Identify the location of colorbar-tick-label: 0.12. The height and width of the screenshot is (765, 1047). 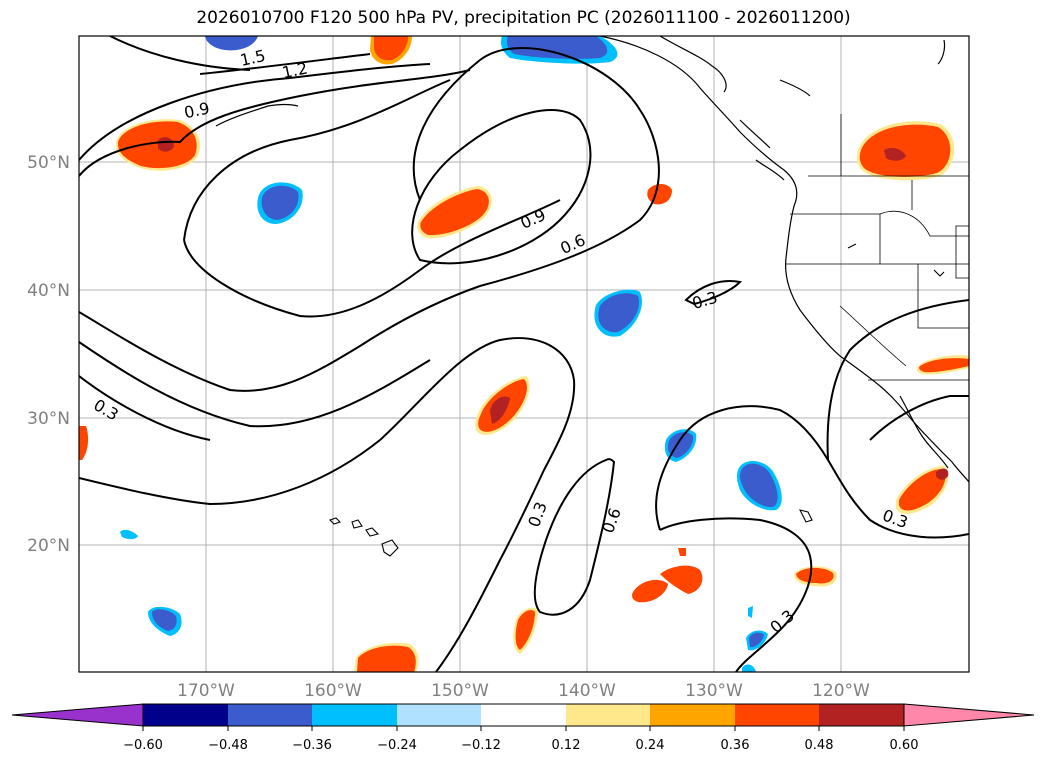
(566, 745).